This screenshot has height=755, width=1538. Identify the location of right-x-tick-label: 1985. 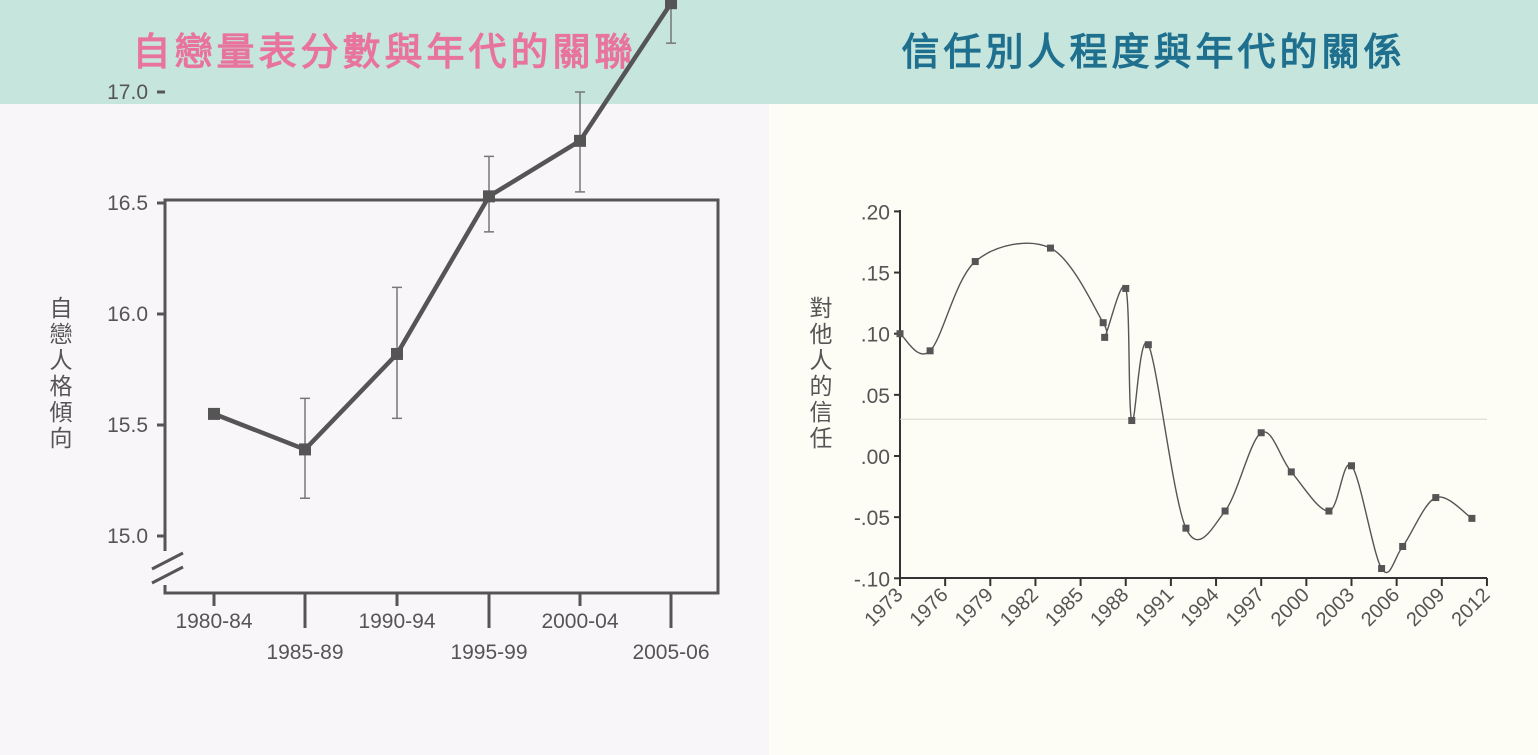
(1064, 607).